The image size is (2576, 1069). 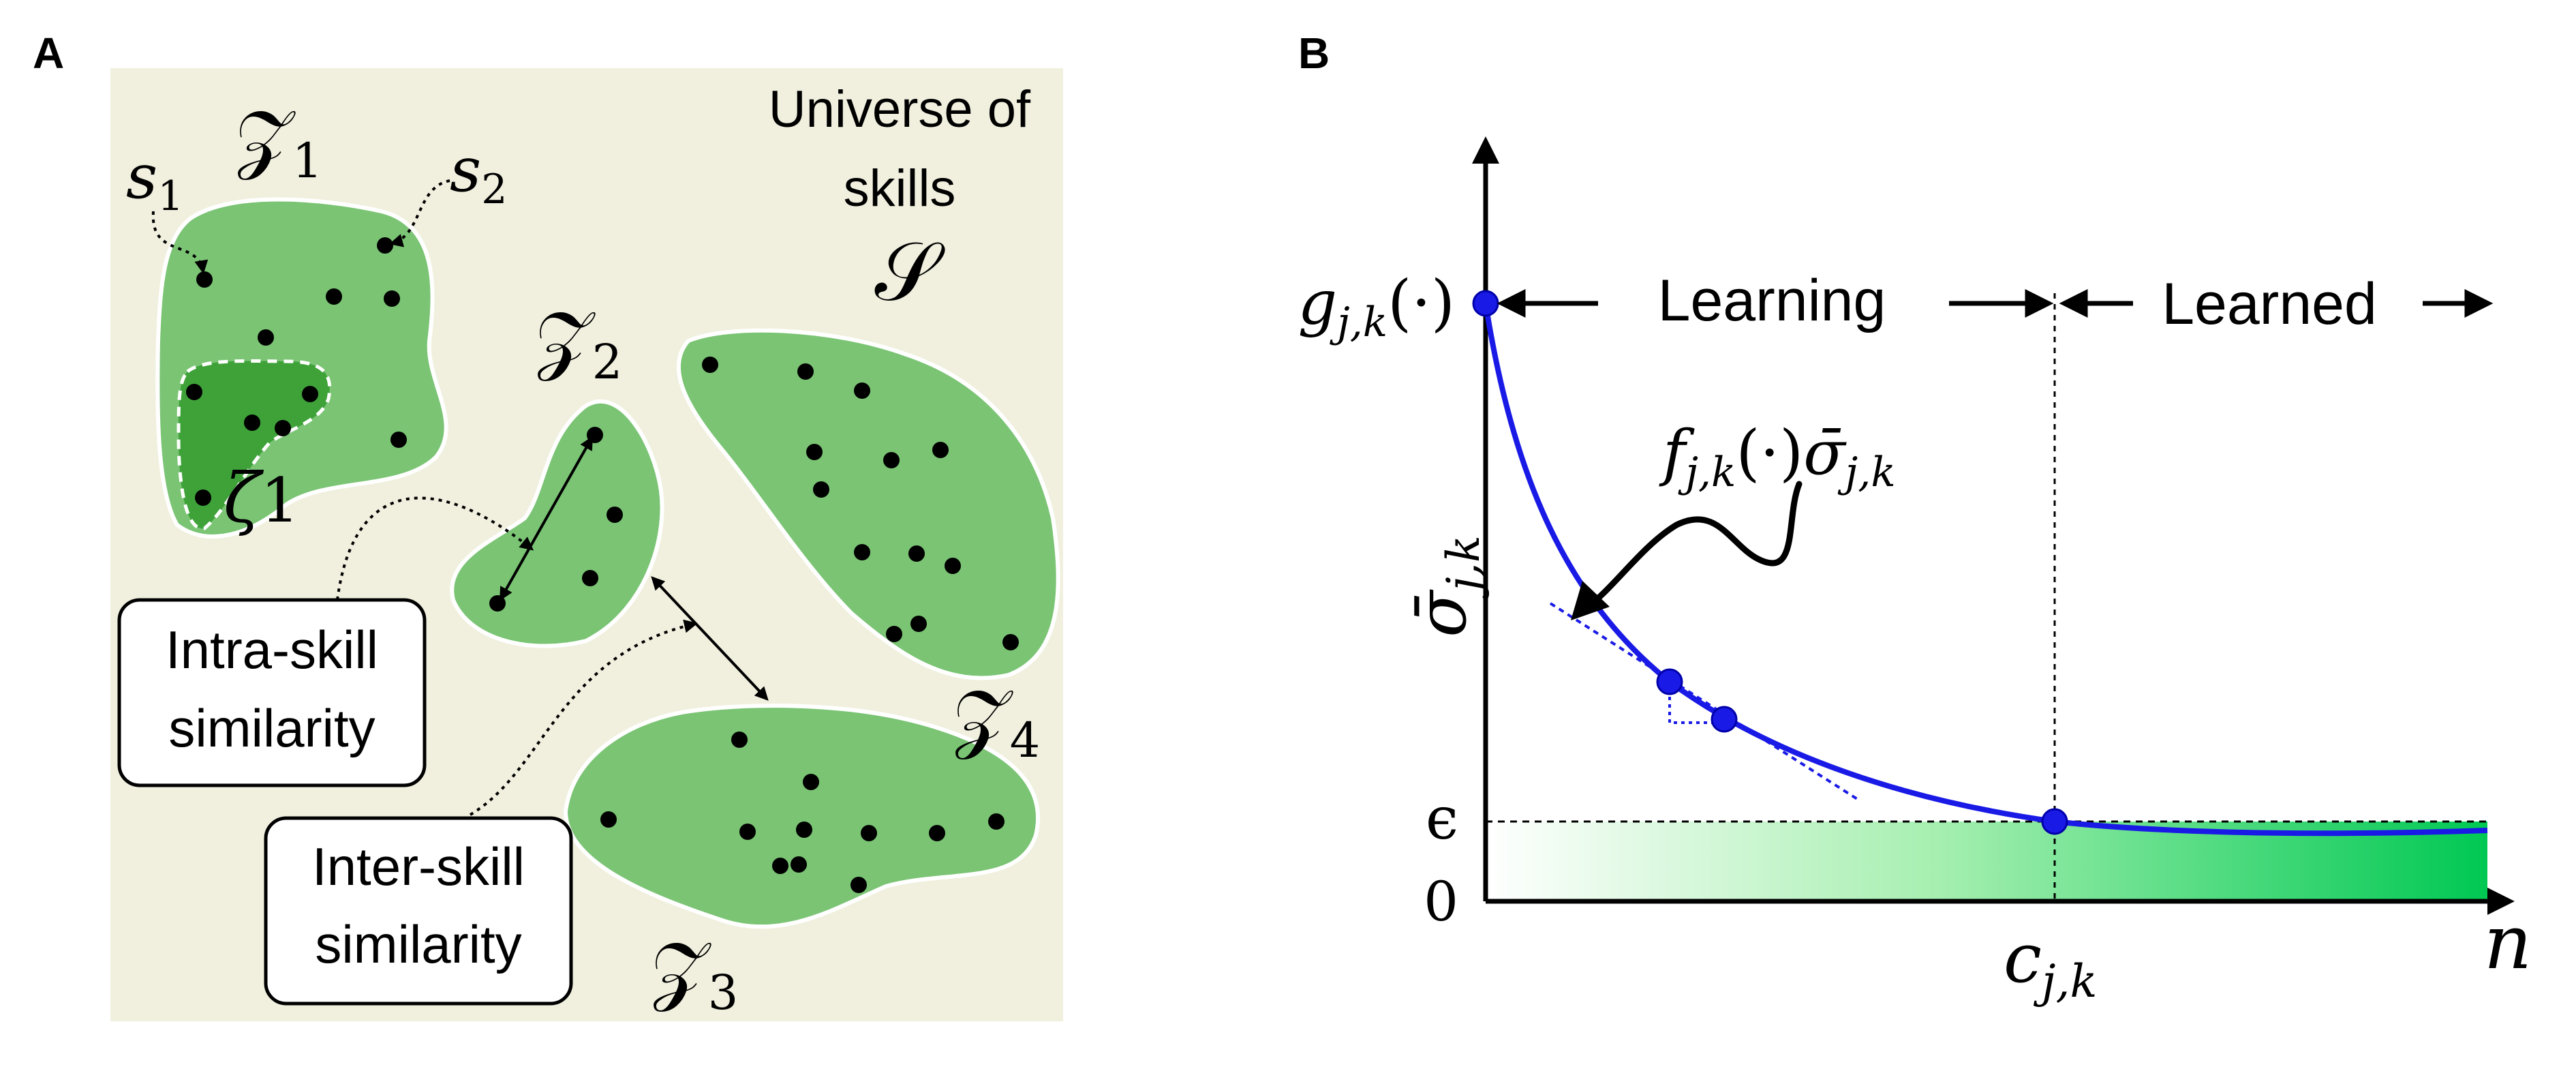 What do you see at coordinates (1446, 586) in the screenshot?
I see `y-axis-label: σ̄j,k` at bounding box center [1446, 586].